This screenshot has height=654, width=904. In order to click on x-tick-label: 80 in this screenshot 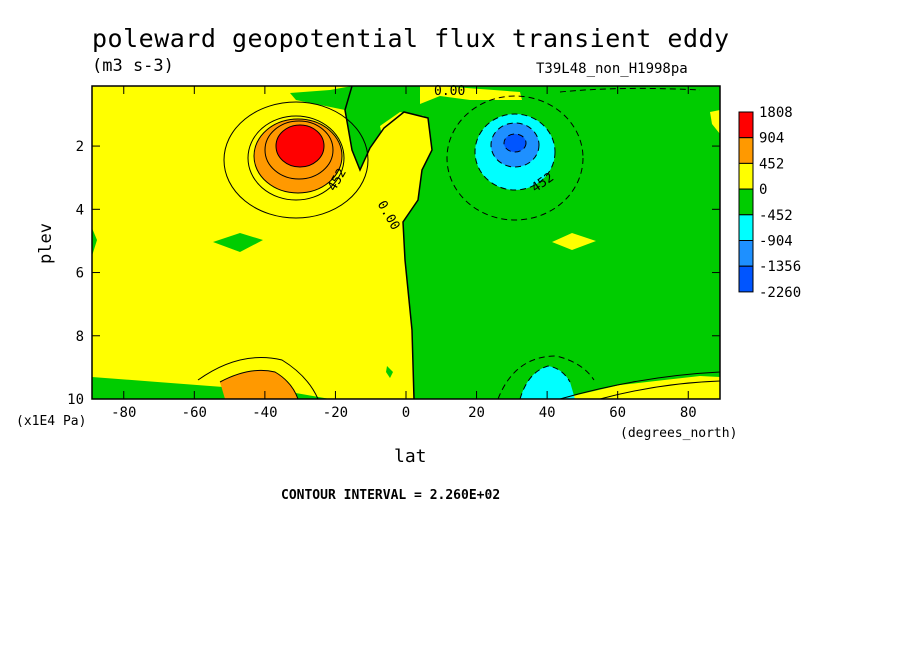, I will do `click(688, 413)`.